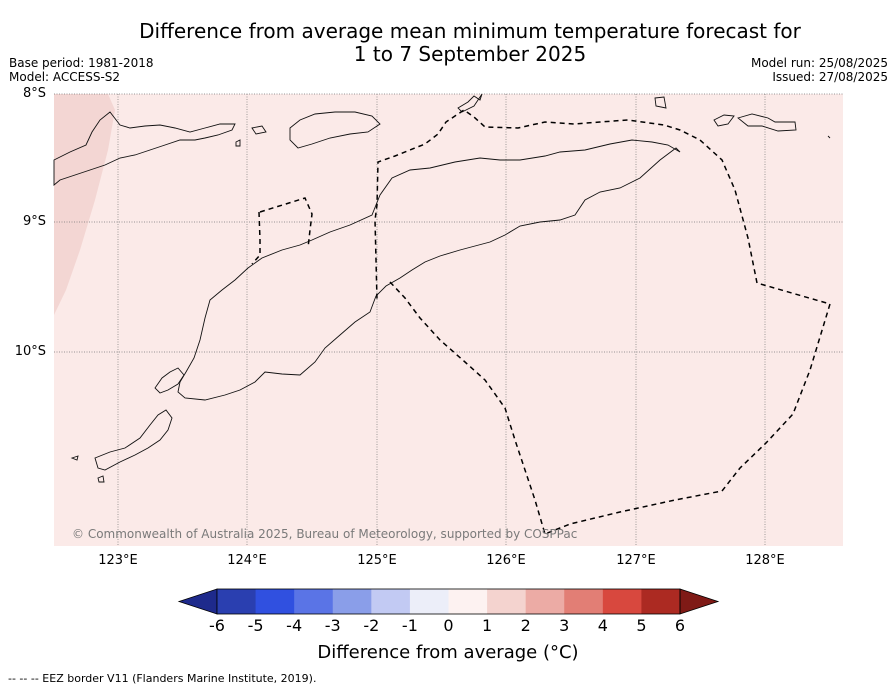 This screenshot has width=896, height=690. I want to click on colorbar-extend-high, so click(699, 601).